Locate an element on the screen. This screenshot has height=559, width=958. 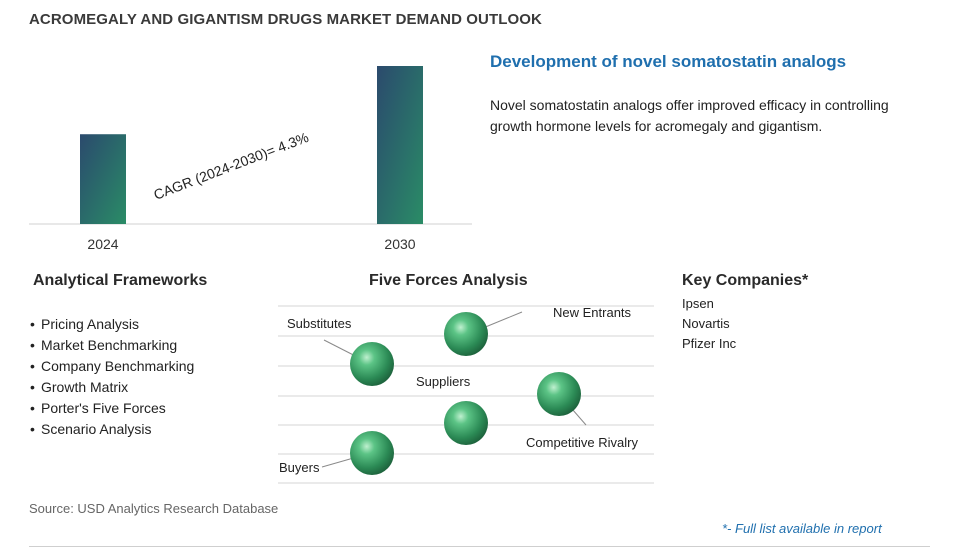
force-label-substitutes: Substitutes is located at coordinates (319, 323).